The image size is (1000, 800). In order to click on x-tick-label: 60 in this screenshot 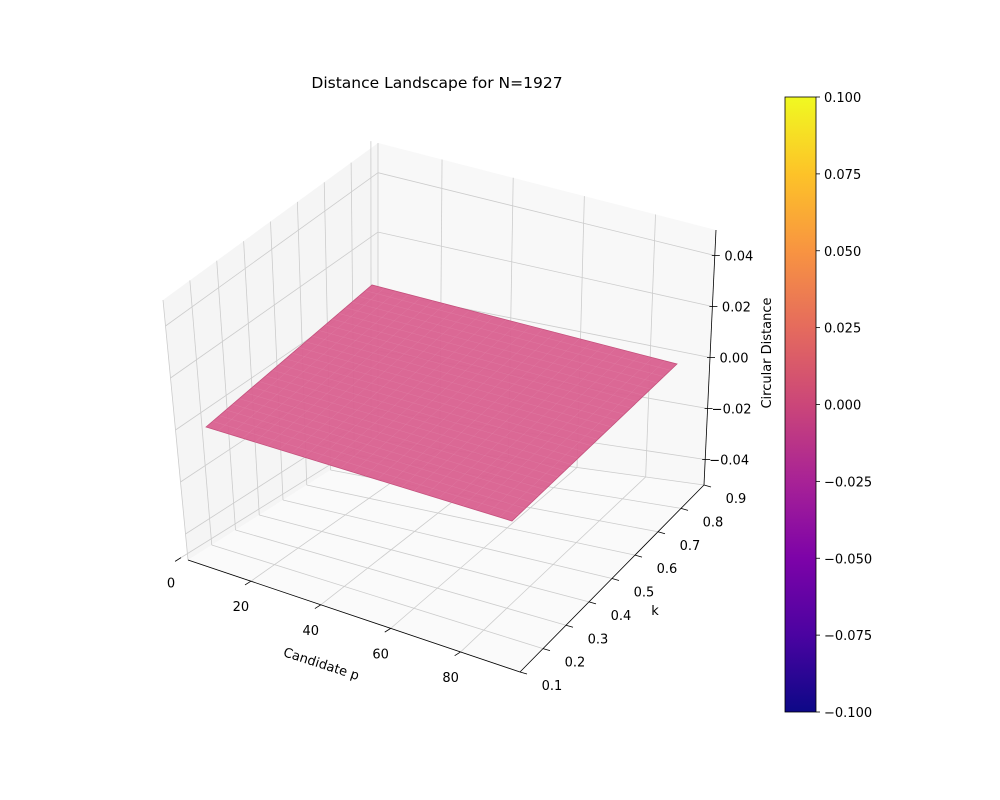, I will do `click(380, 654)`.